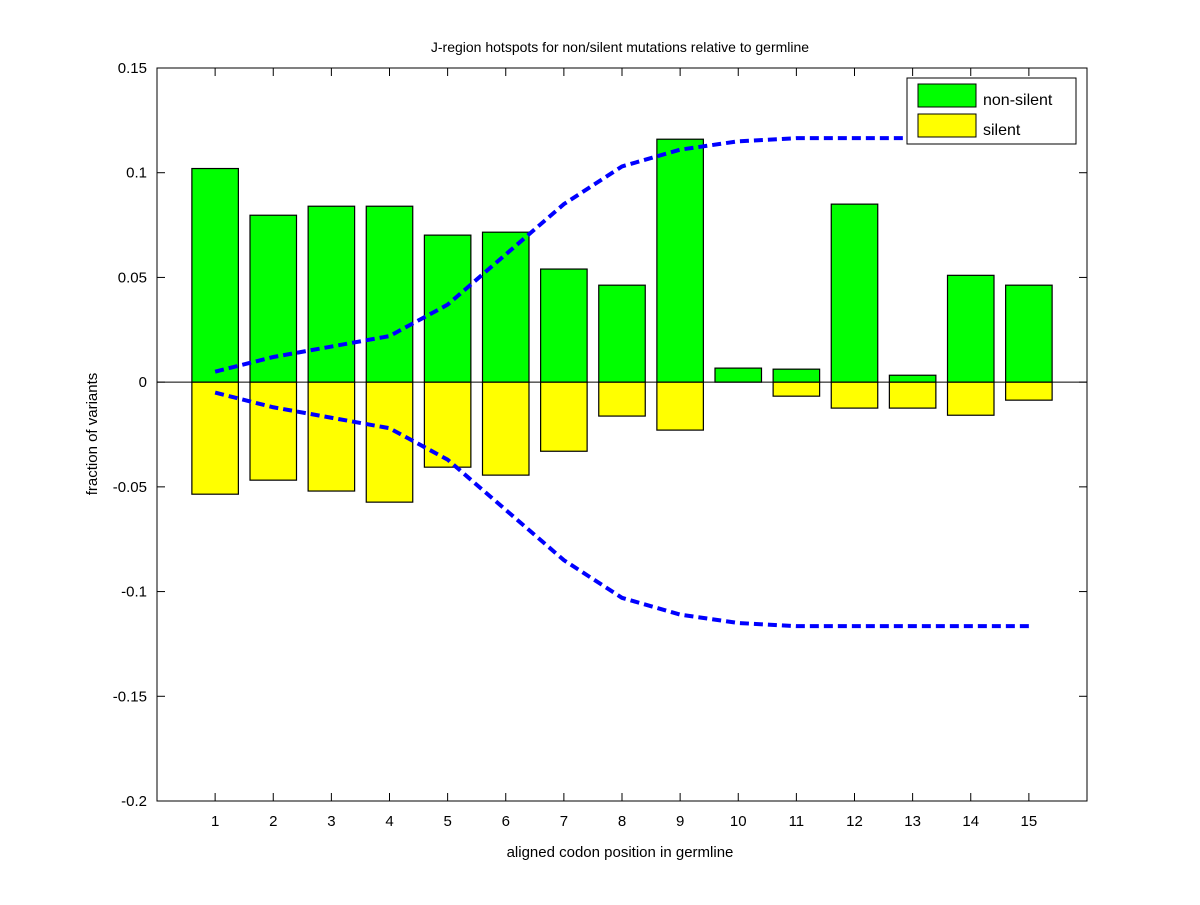 This screenshot has height=905, width=1200. What do you see at coordinates (854, 821) in the screenshot?
I see `x-tick-label: 12` at bounding box center [854, 821].